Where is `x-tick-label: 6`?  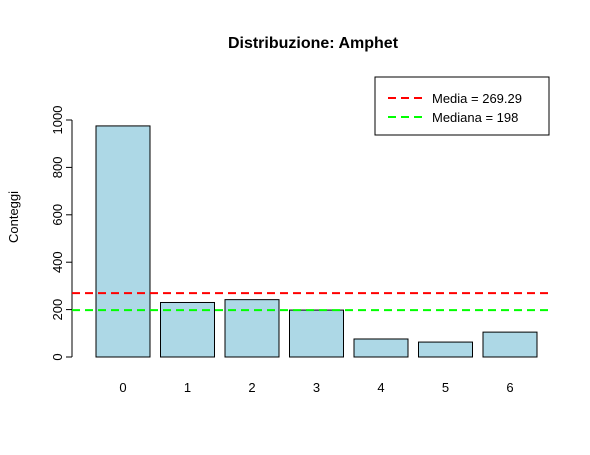
x-tick-label: 6 is located at coordinates (509, 387).